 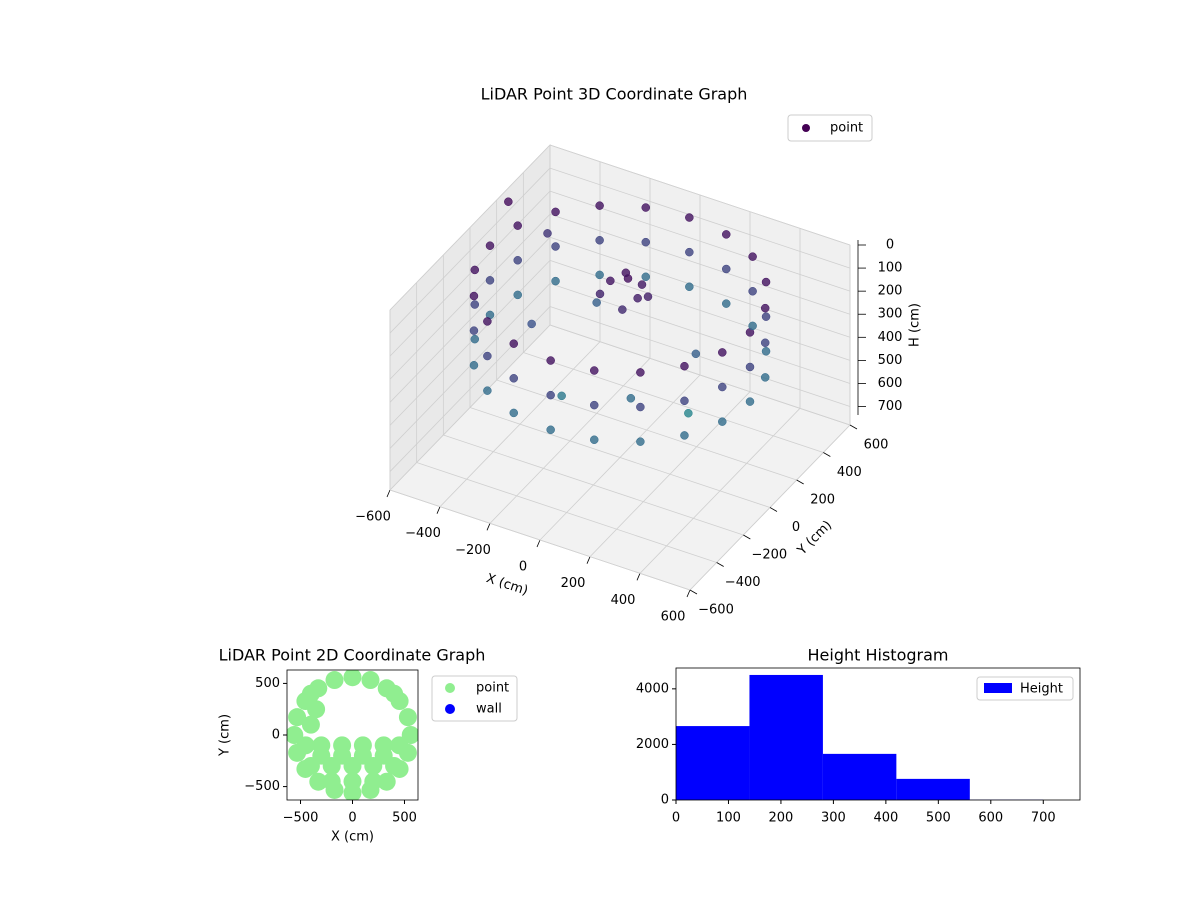 What do you see at coordinates (450, 688) in the screenshot?
I see `legend-marker` at bounding box center [450, 688].